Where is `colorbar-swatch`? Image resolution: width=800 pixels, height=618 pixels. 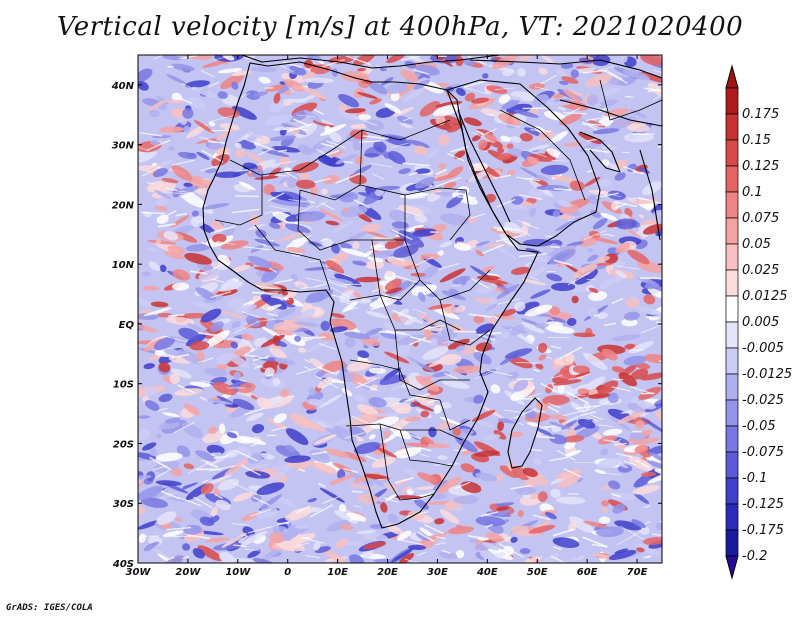
colorbar-swatch is located at coordinates (732, 491).